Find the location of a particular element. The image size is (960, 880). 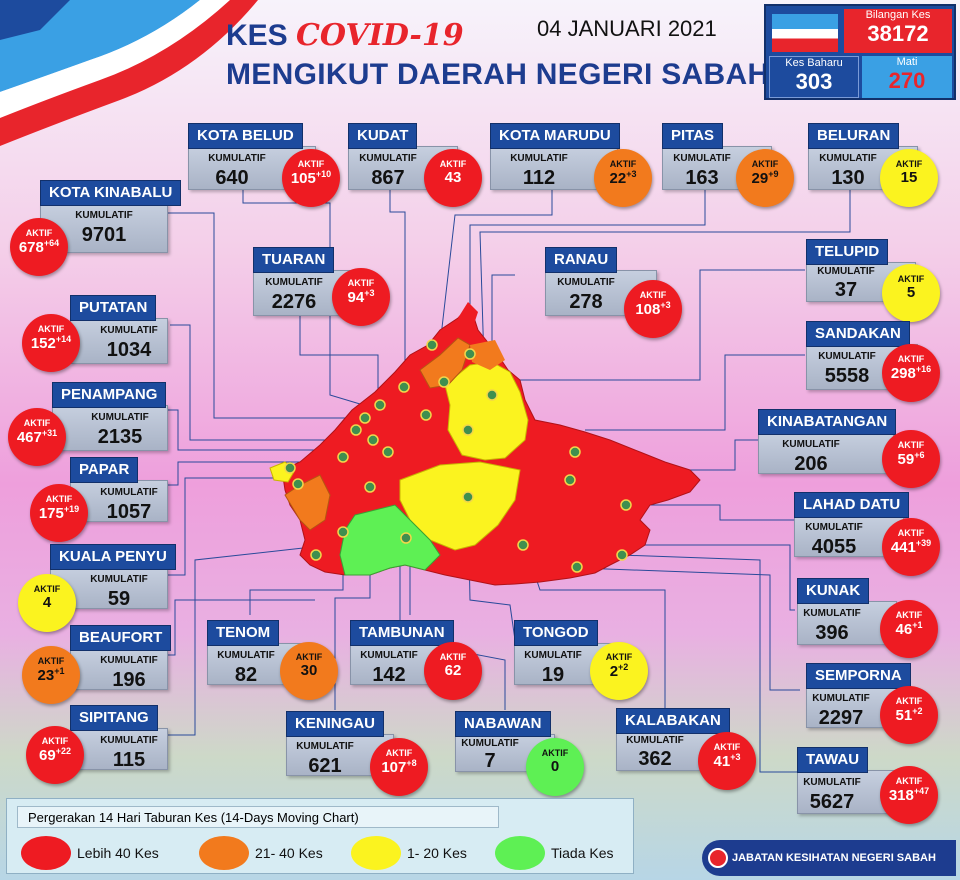

aktif-badge-tawau: AKTIF 318+47 is located at coordinates (909, 795).